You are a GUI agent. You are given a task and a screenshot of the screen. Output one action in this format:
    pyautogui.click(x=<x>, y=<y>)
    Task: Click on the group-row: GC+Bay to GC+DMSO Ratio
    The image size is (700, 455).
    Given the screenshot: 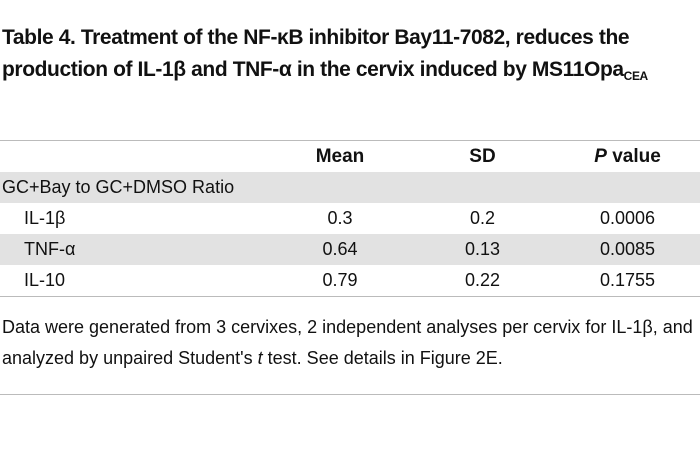 What is the action you would take?
    pyautogui.click(x=350, y=187)
    